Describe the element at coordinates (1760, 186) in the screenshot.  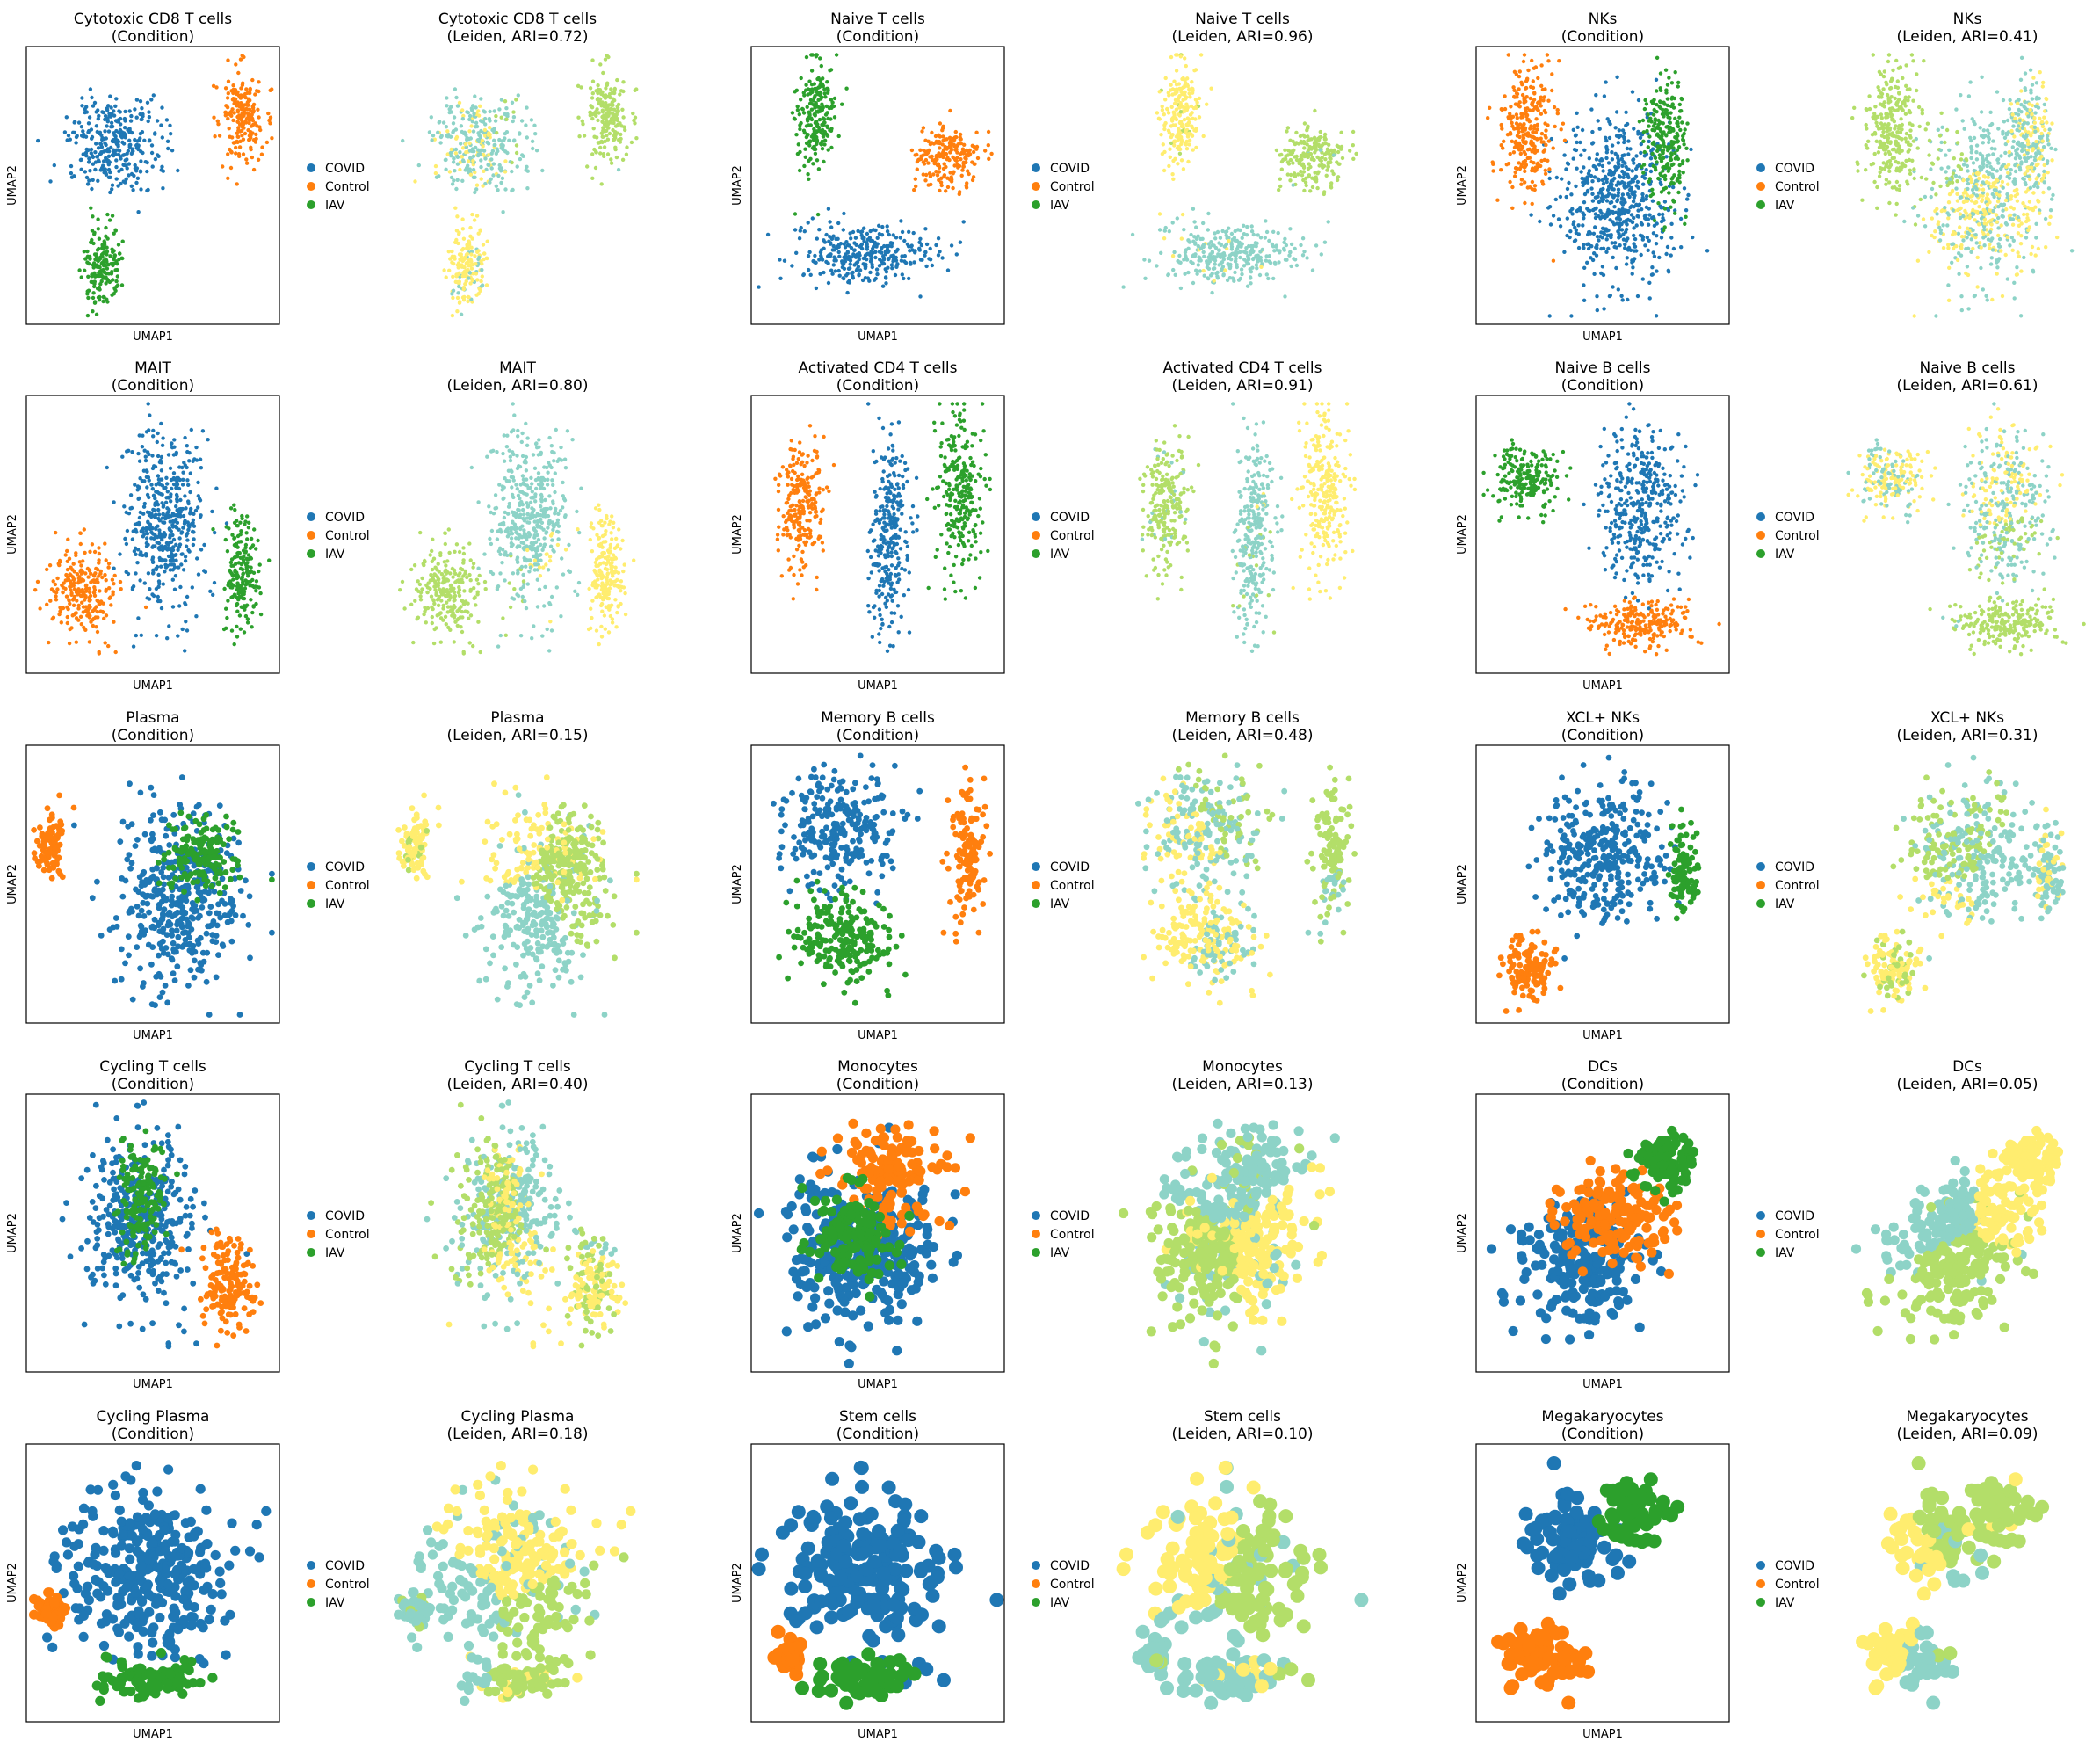
I see `legend-marker` at that location.